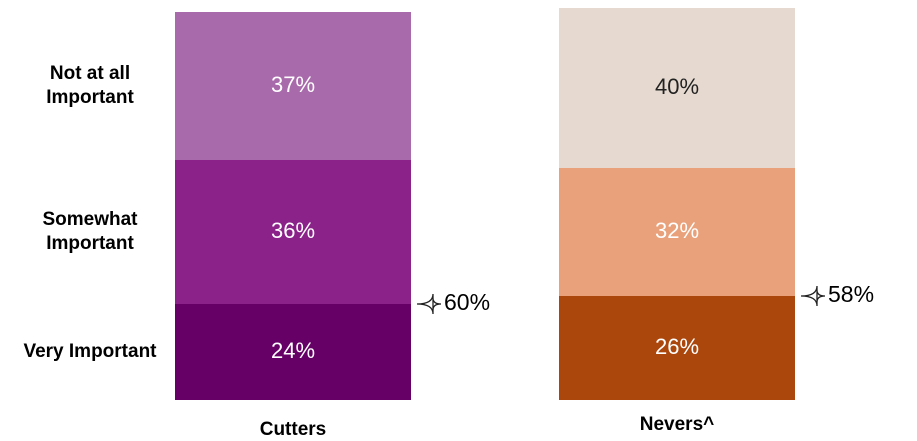  I want to click on series-label: Very Important, so click(90, 351).